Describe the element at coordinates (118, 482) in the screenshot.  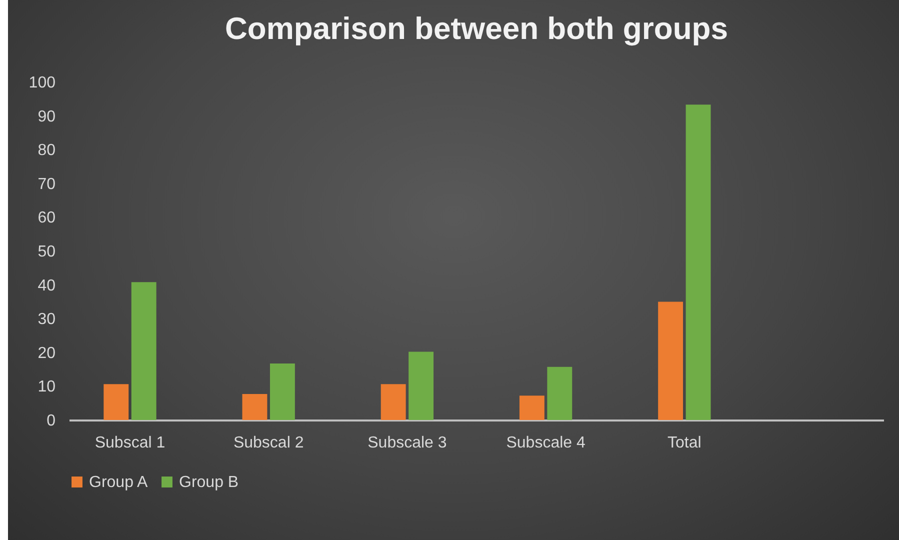
I see `legend-label: Group A` at that location.